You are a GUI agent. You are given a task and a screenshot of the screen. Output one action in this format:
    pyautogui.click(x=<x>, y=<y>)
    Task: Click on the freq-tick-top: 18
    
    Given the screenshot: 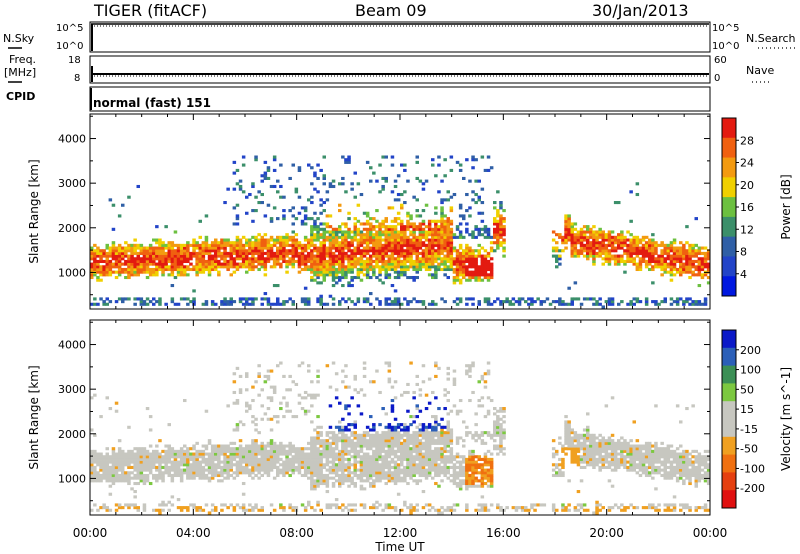 What is the action you would take?
    pyautogui.click(x=74, y=60)
    